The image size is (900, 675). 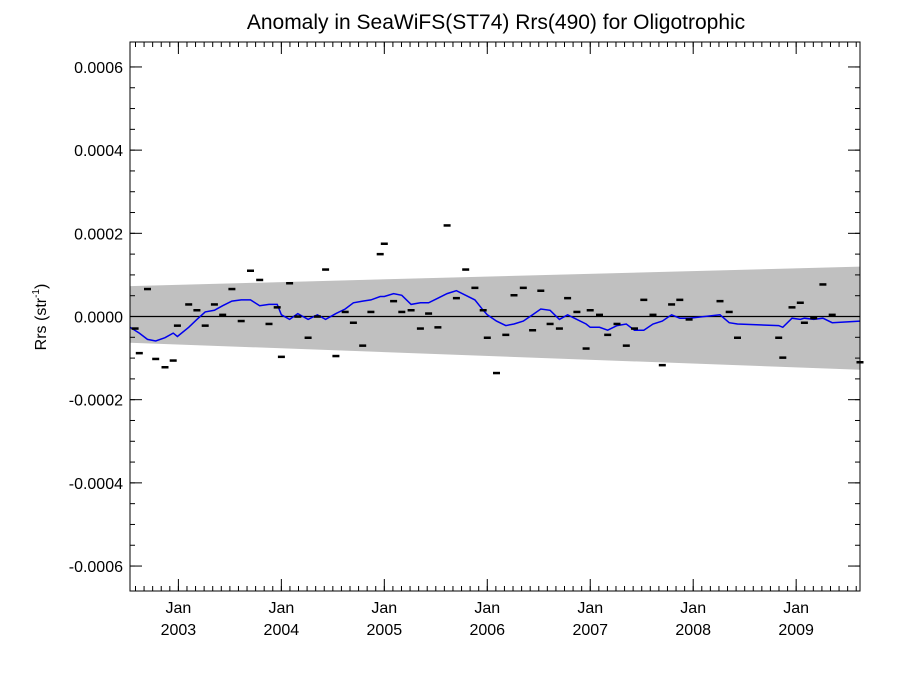 I want to click on x-tick-year: 2009, so click(x=796, y=630).